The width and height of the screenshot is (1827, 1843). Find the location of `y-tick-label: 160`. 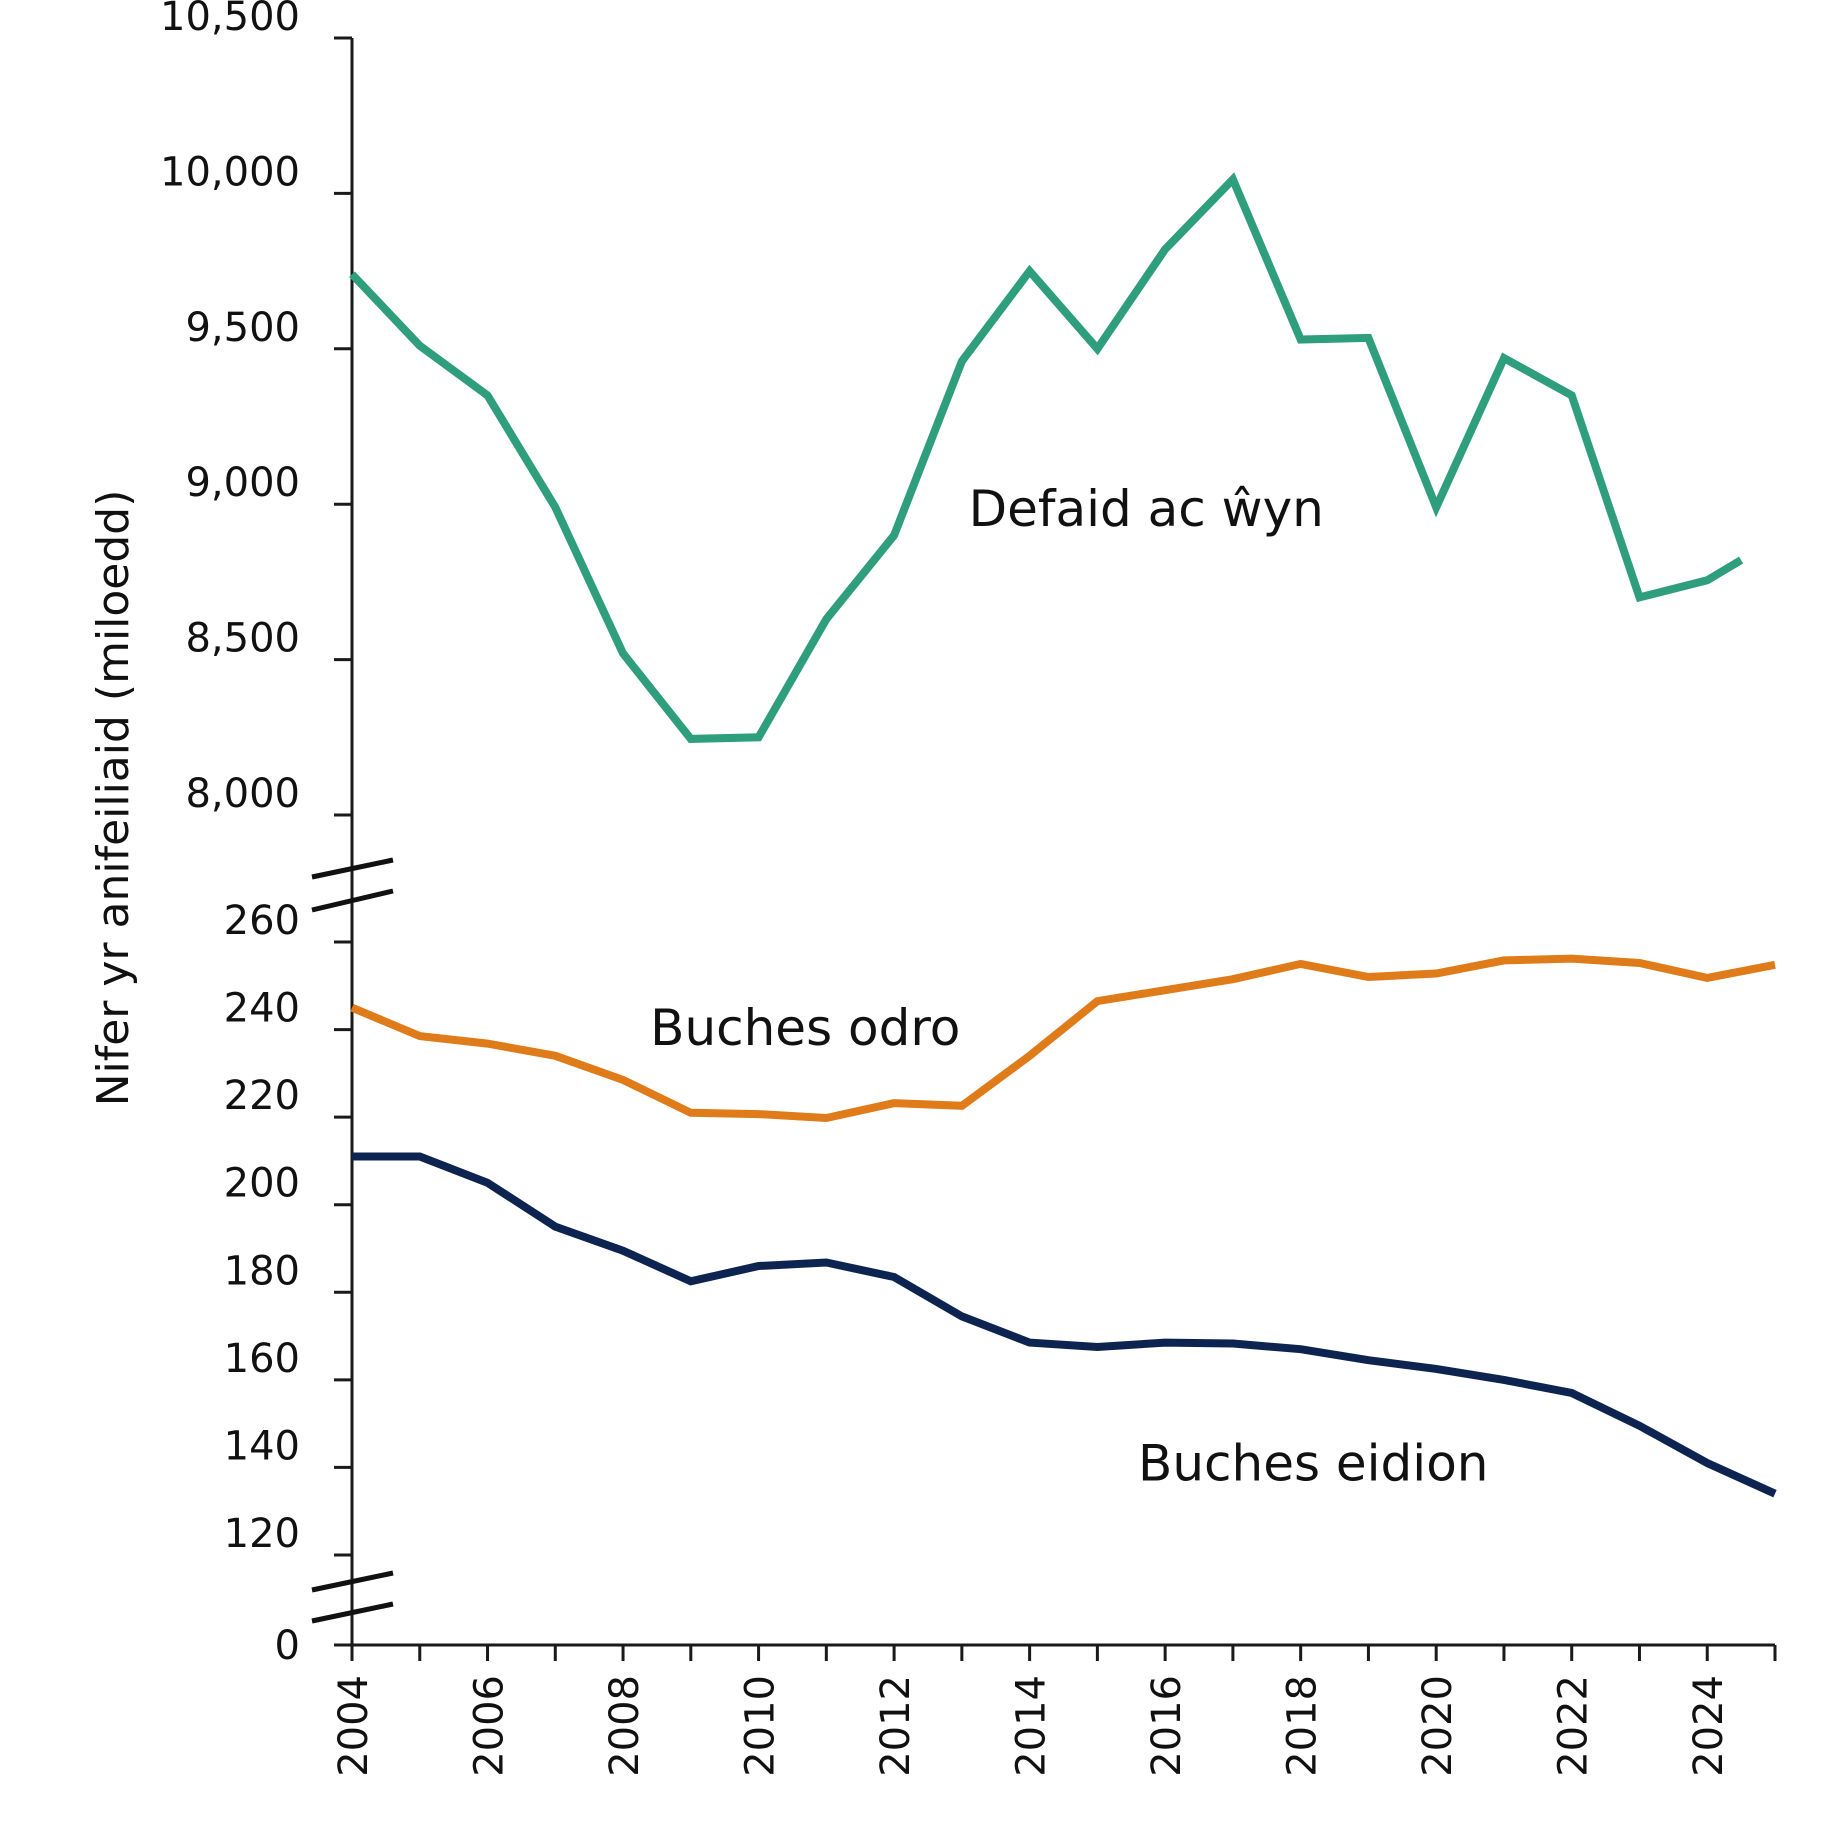

y-tick-label: 160 is located at coordinates (262, 1359).